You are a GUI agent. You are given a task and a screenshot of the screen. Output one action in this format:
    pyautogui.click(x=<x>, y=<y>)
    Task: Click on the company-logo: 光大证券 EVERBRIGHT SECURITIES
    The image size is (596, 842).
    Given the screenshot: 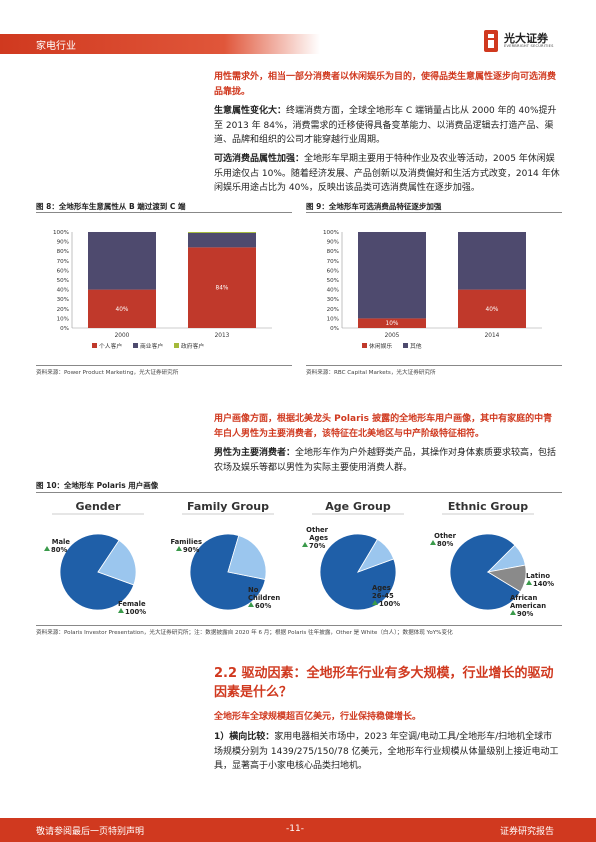 What is the action you would take?
    pyautogui.click(x=524, y=42)
    